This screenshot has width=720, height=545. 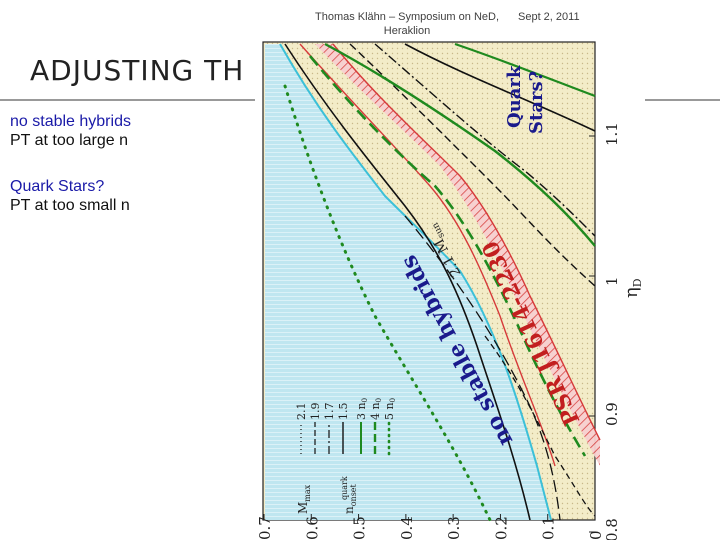 I want to click on legend-mass-value: 1.9, so click(x=315, y=412).